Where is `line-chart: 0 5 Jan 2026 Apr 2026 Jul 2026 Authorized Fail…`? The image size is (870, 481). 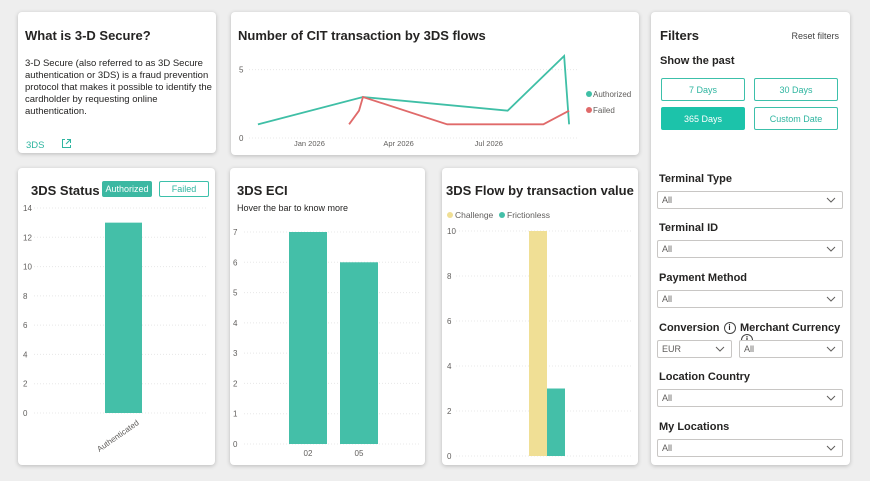 line-chart: 0 5 Jan 2026 Apr 2026 Jul 2026 Authorized Fail… is located at coordinates (435, 101).